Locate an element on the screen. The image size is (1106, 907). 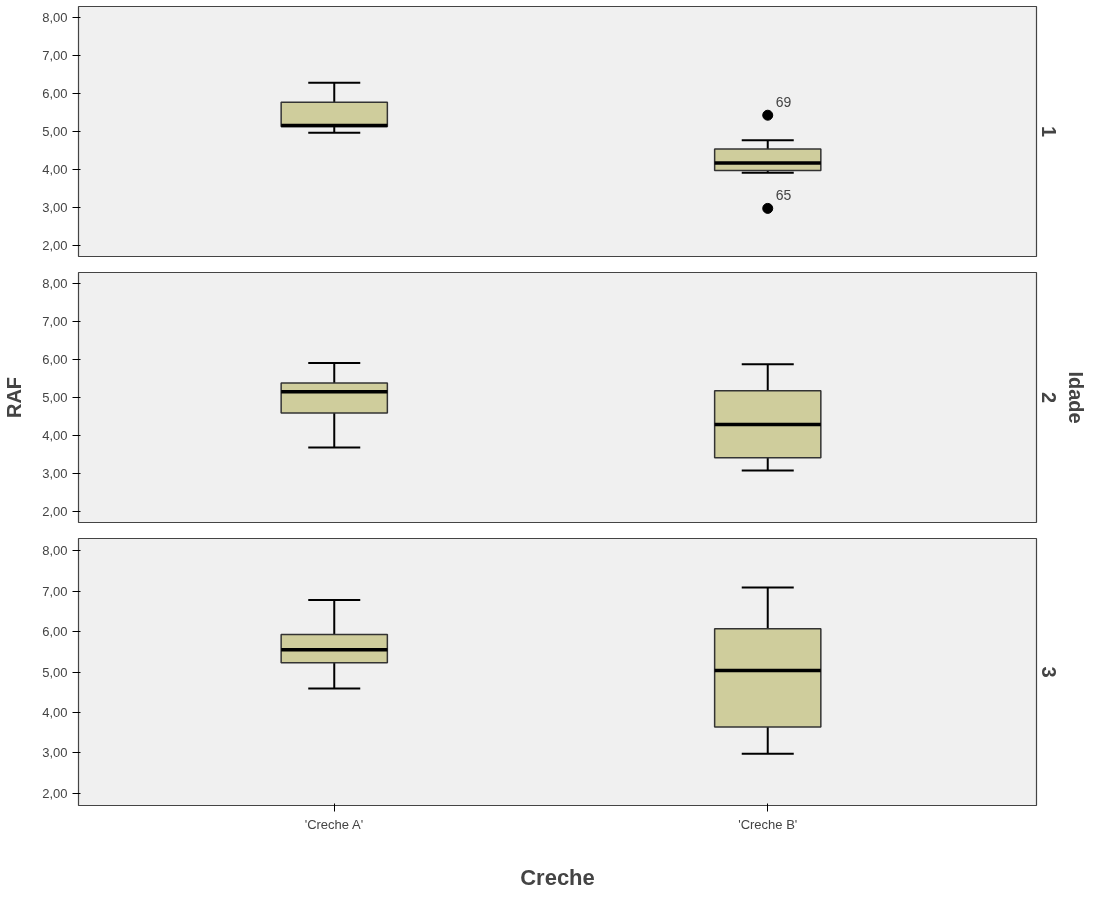
y-axis-title: RAF is located at coordinates (14, 397).